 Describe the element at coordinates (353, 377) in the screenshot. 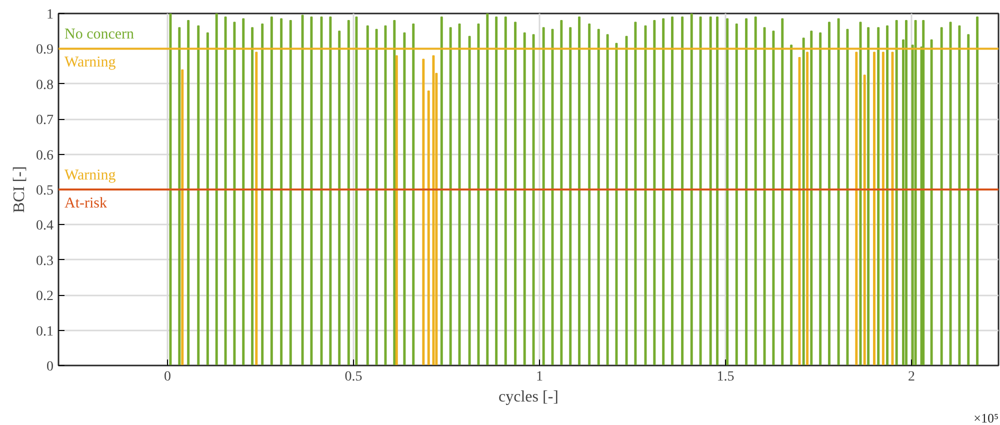

I see `x-tick-label: 0.5` at that location.